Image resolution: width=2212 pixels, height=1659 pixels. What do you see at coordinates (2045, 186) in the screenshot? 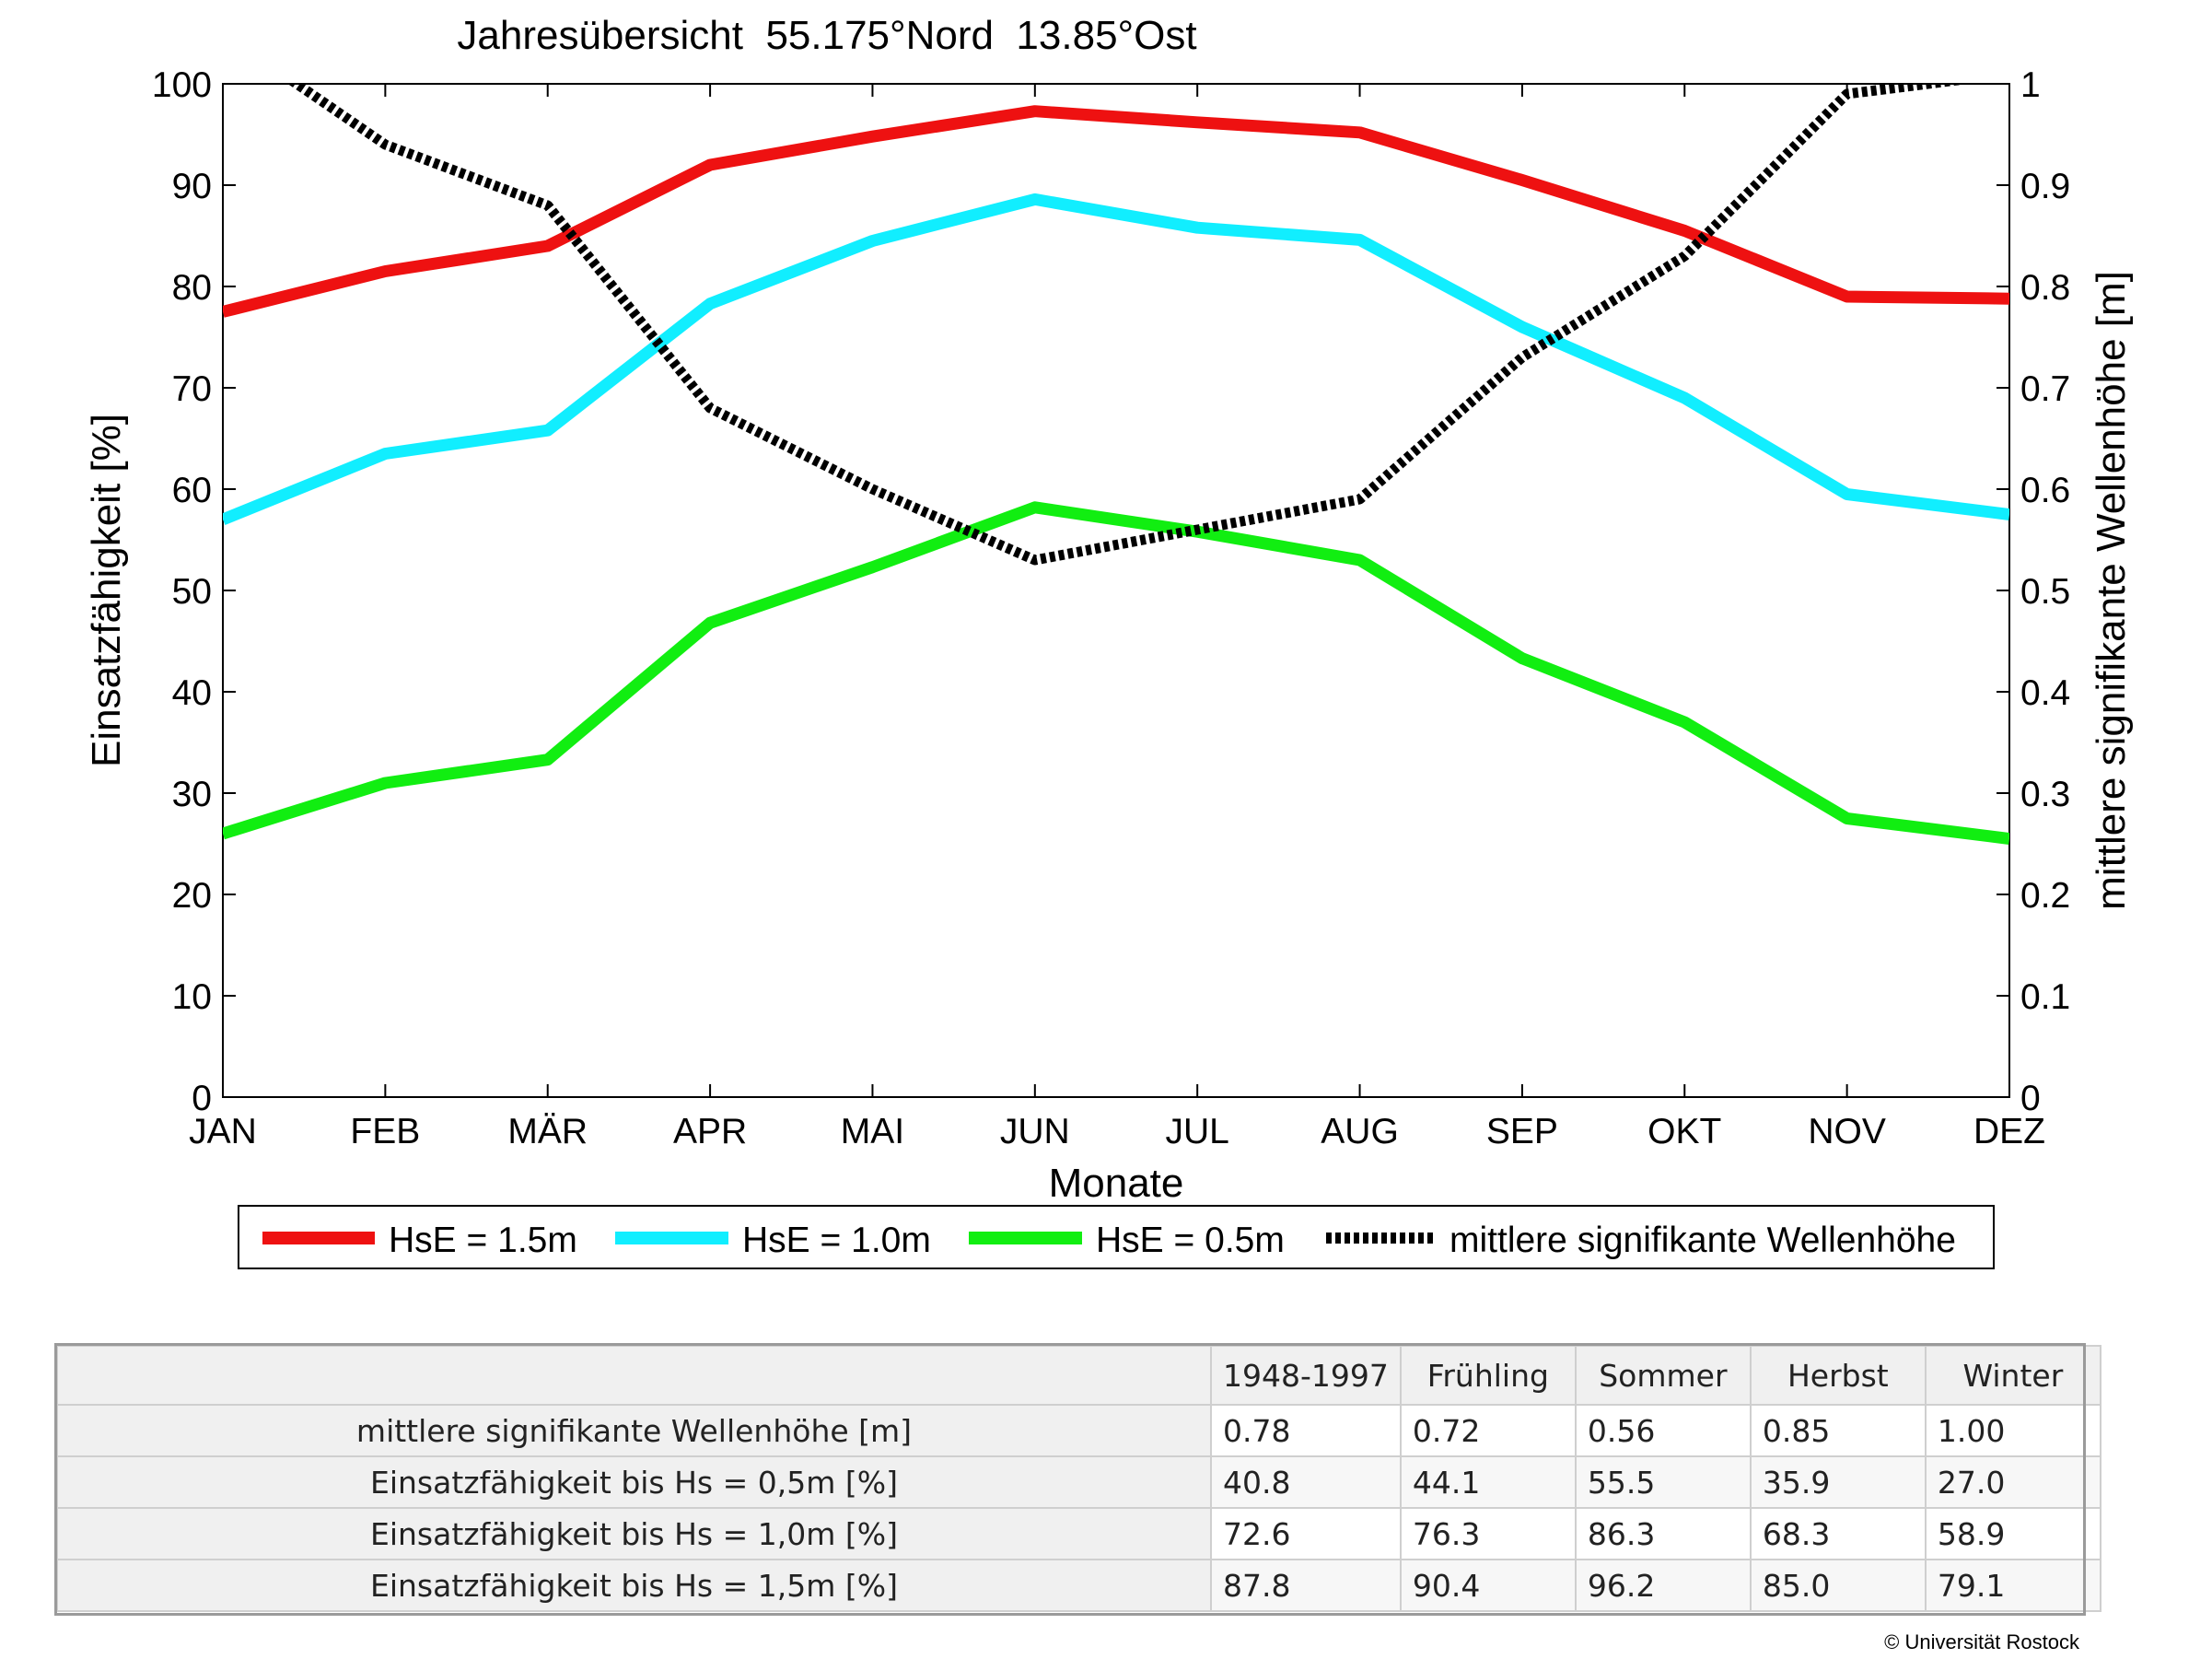
I see `y2-tick-label: 0.9` at bounding box center [2045, 186].